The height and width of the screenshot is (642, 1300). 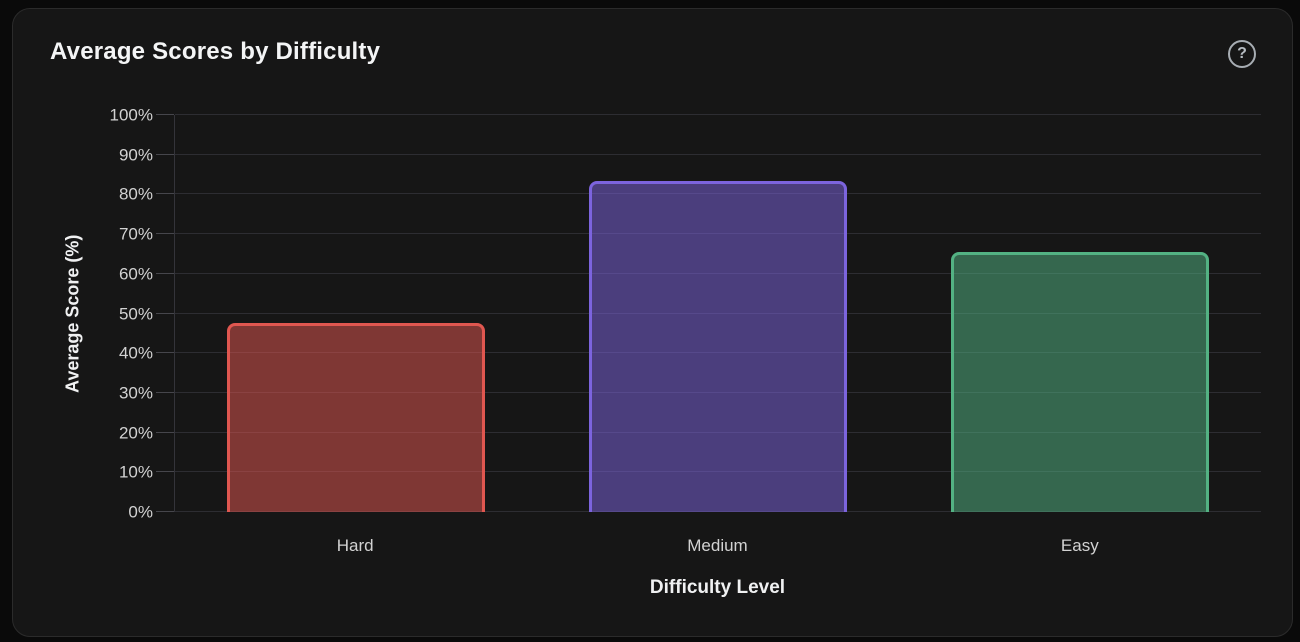 What do you see at coordinates (140, 512) in the screenshot?
I see `y-tick-label: 0%` at bounding box center [140, 512].